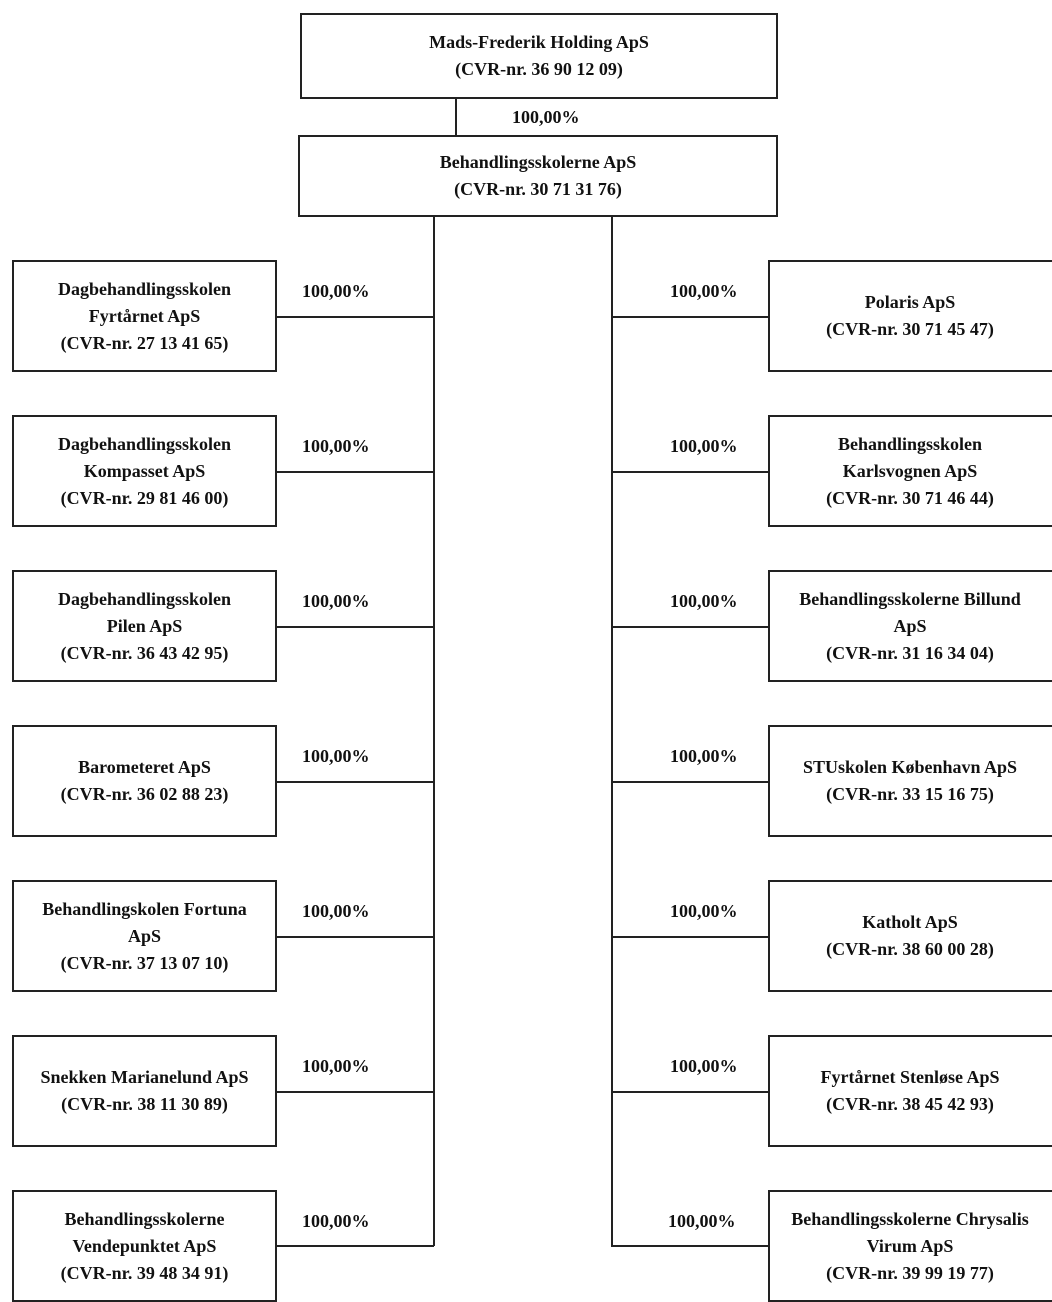  What do you see at coordinates (144, 1272) in the screenshot?
I see `company-cvr: (CVR-nr. 39 48 34 91)` at bounding box center [144, 1272].